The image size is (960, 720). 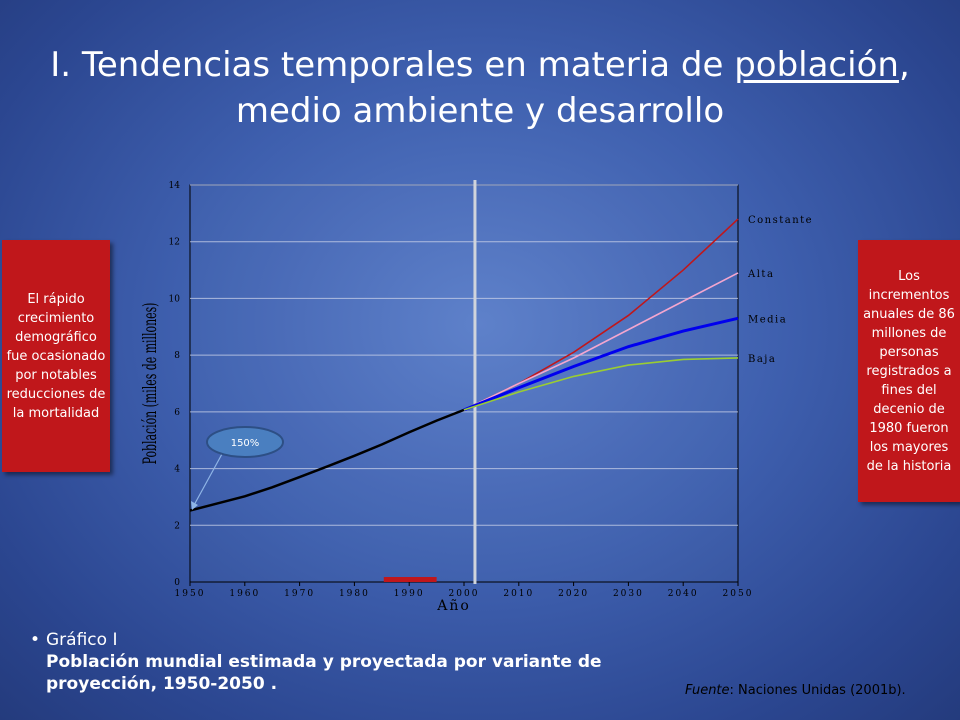 I want to click on title-part1: I. Tendencias temporales en materia de, so click(x=392, y=65).